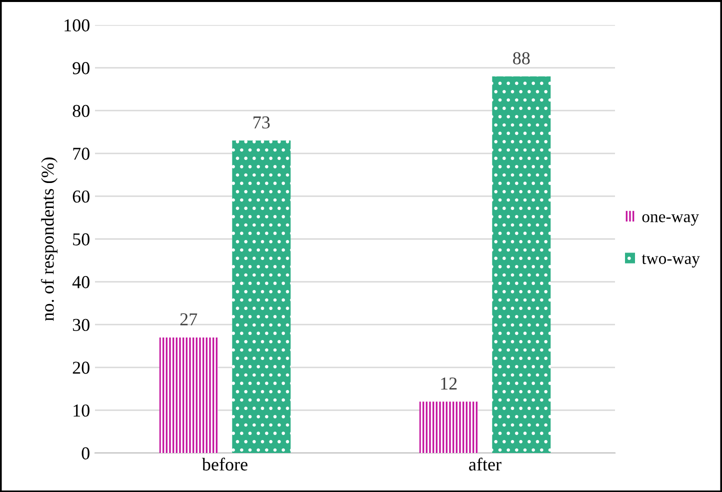 The width and height of the screenshot is (722, 492). What do you see at coordinates (81, 111) in the screenshot?
I see `y-tick-label: 80` at bounding box center [81, 111].